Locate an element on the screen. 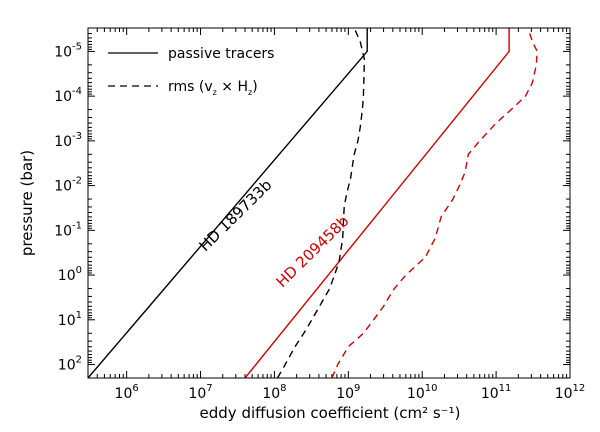 This screenshot has height=432, width=600. legend-sub-1: z is located at coordinates (215, 92).